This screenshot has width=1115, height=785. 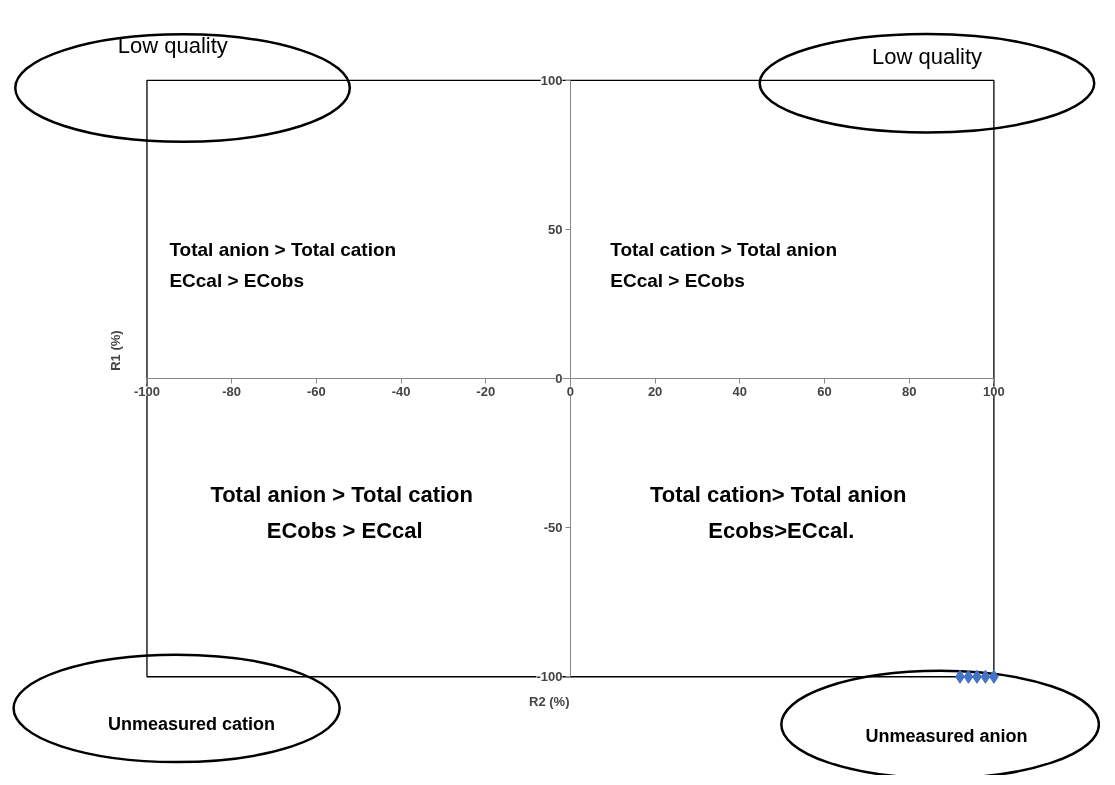 What do you see at coordinates (316, 391) in the screenshot?
I see `x-tick-label: -60` at bounding box center [316, 391].